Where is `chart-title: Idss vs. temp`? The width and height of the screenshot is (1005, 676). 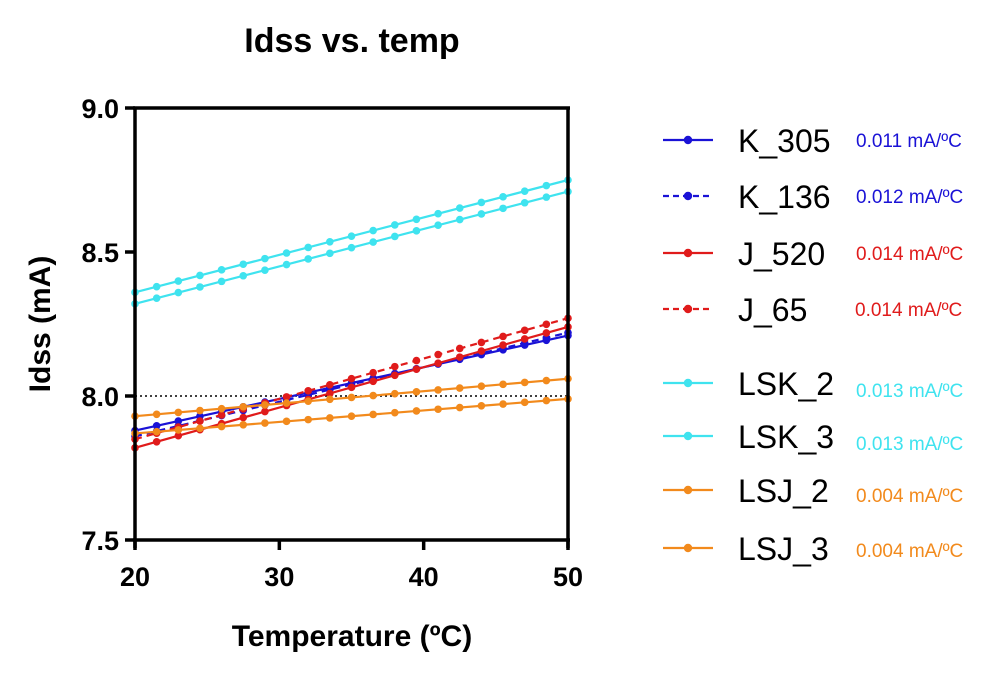 chart-title: Idss vs. temp is located at coordinates (351, 41).